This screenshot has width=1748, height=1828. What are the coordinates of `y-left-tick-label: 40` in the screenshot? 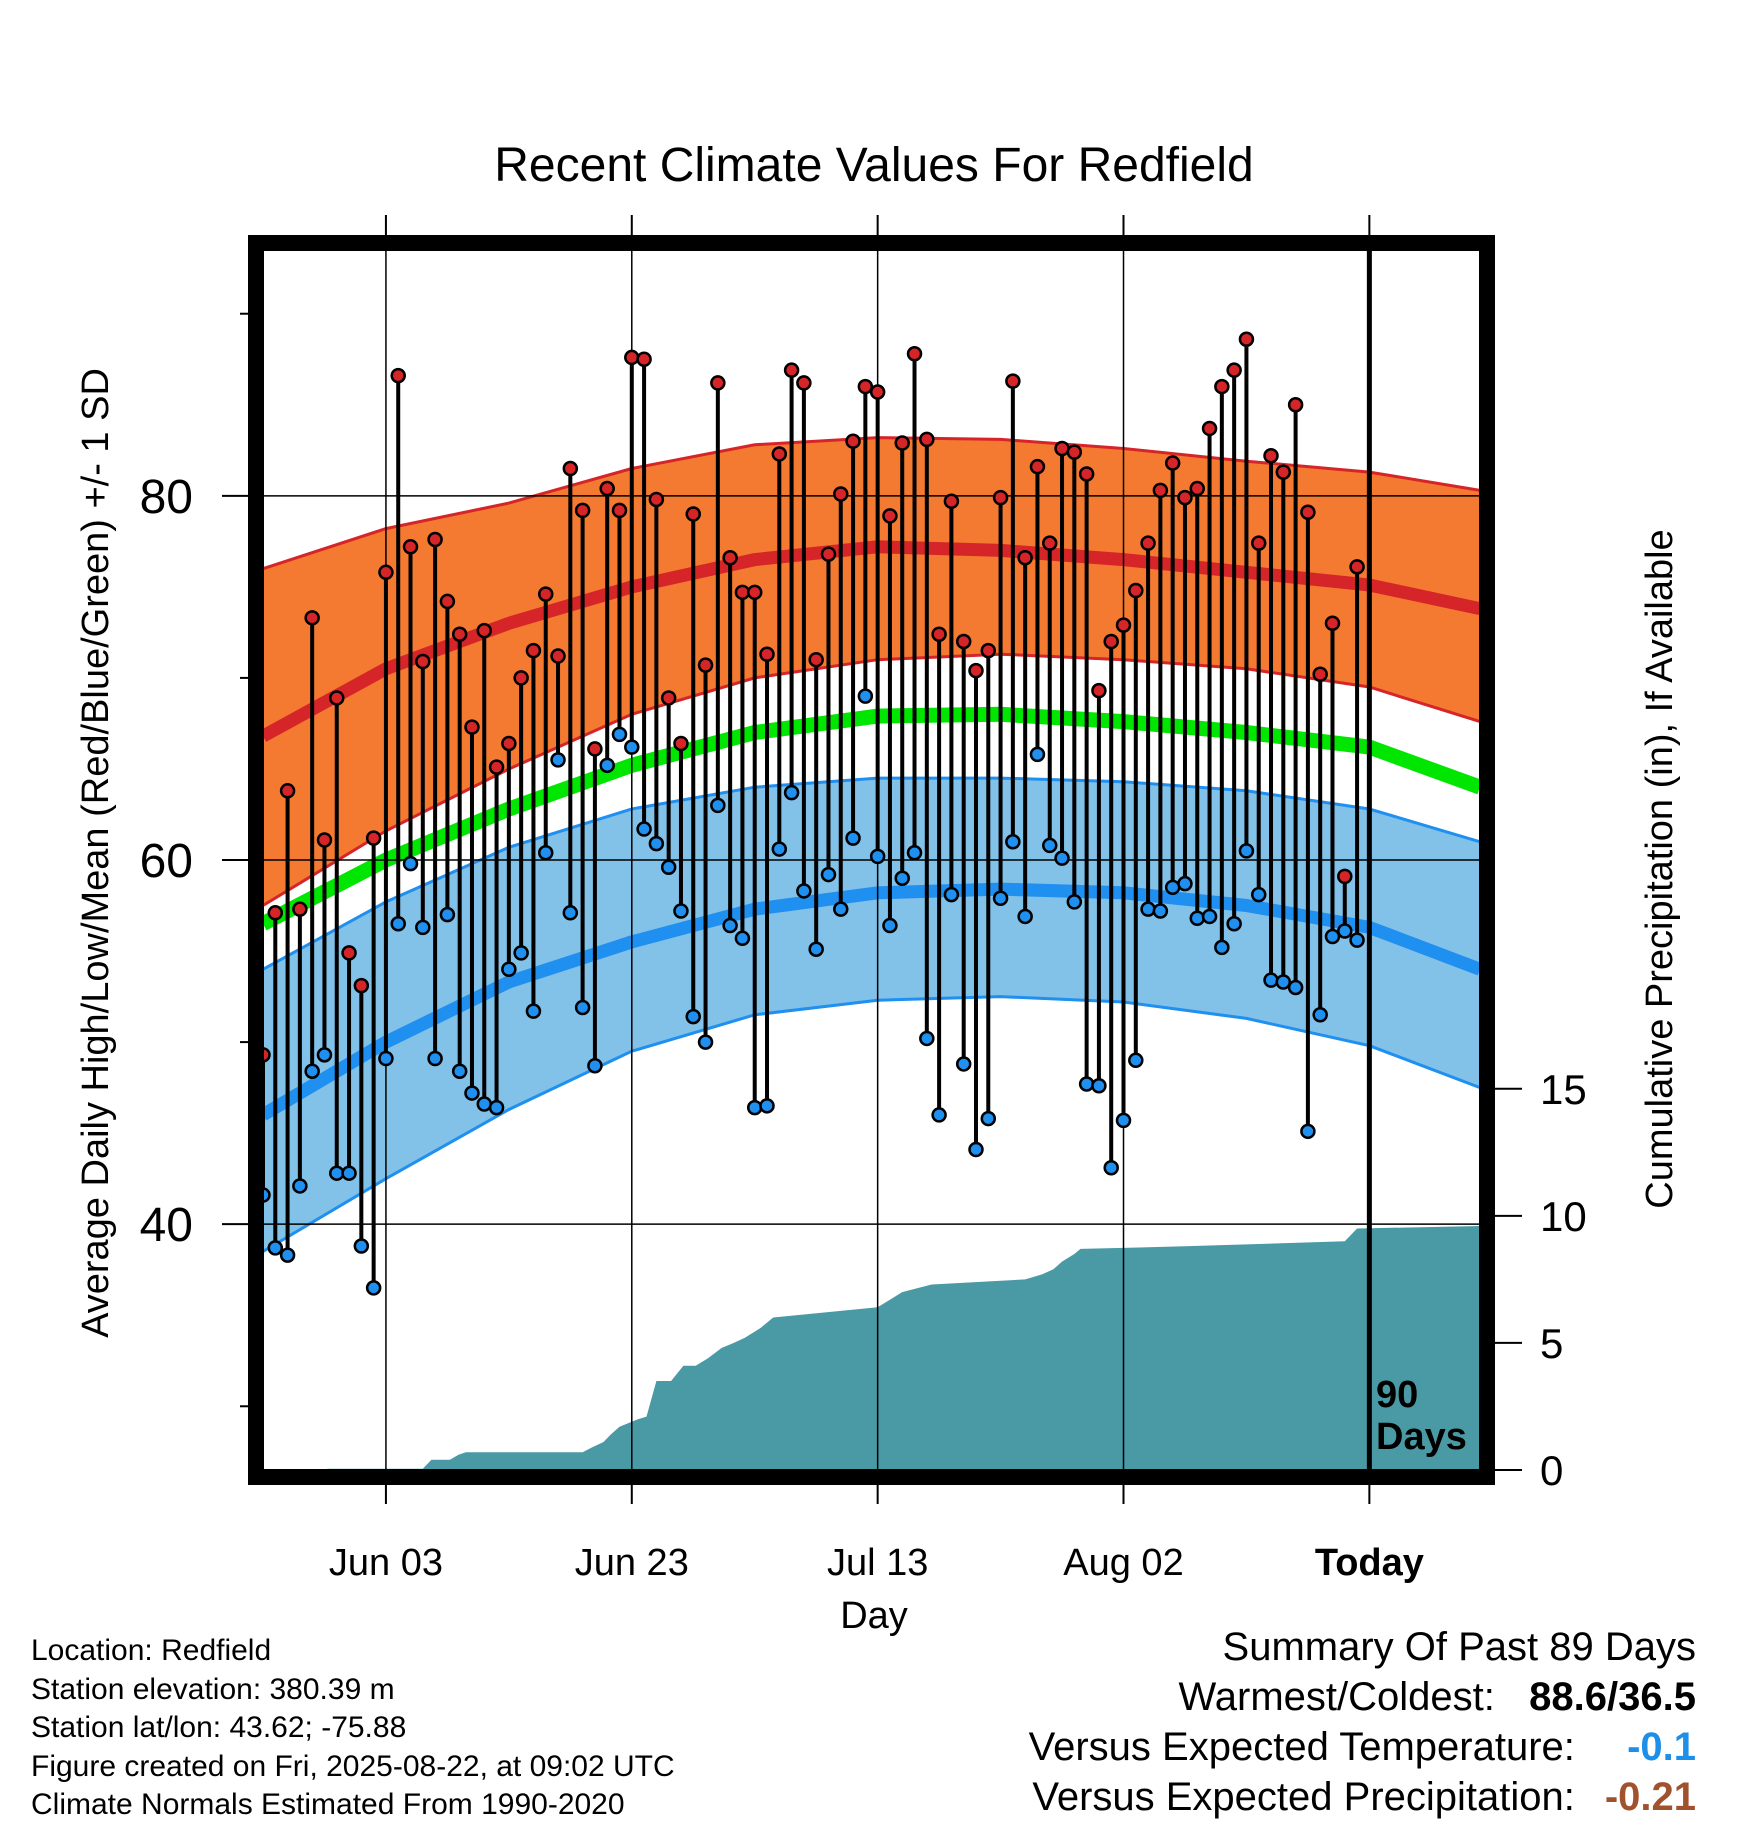 It's located at (166, 1225).